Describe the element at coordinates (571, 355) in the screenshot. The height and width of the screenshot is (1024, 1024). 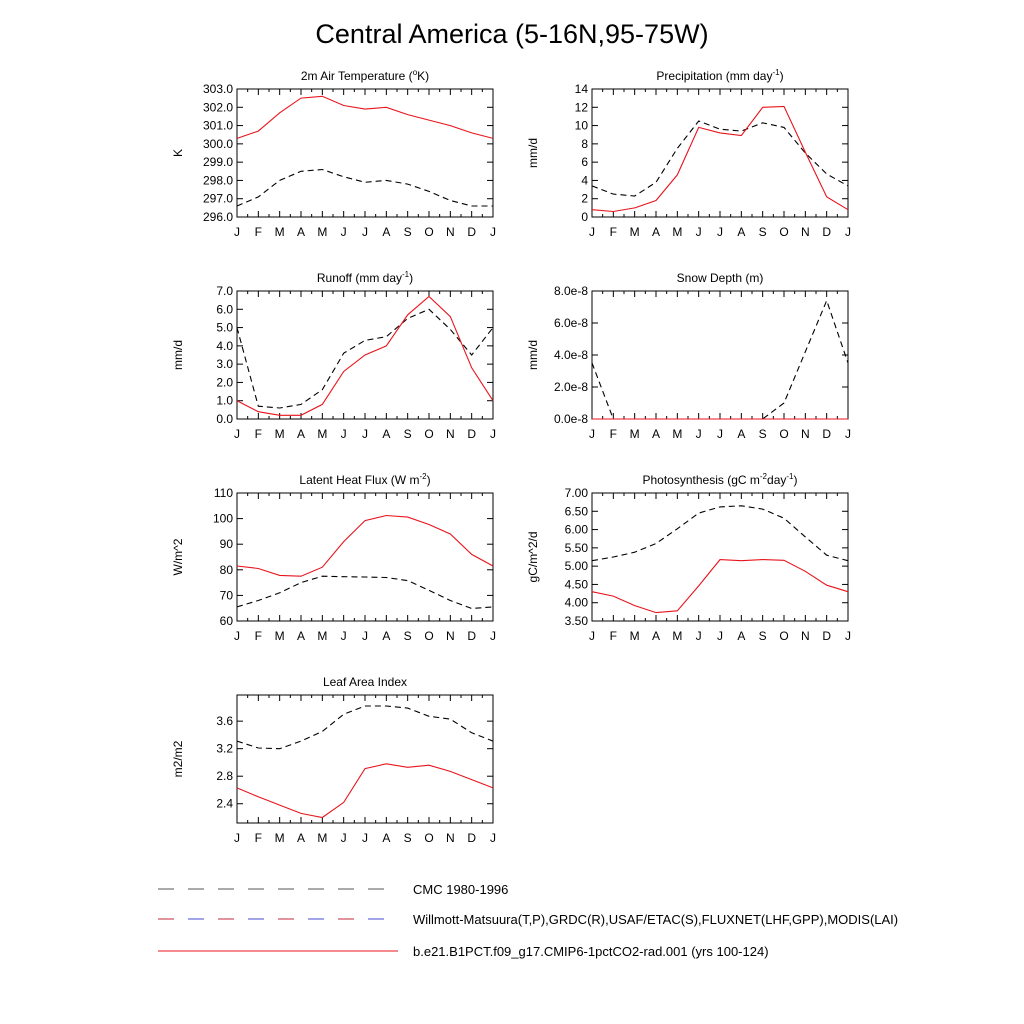
I see `y-tick-label: 4.0e-8` at that location.